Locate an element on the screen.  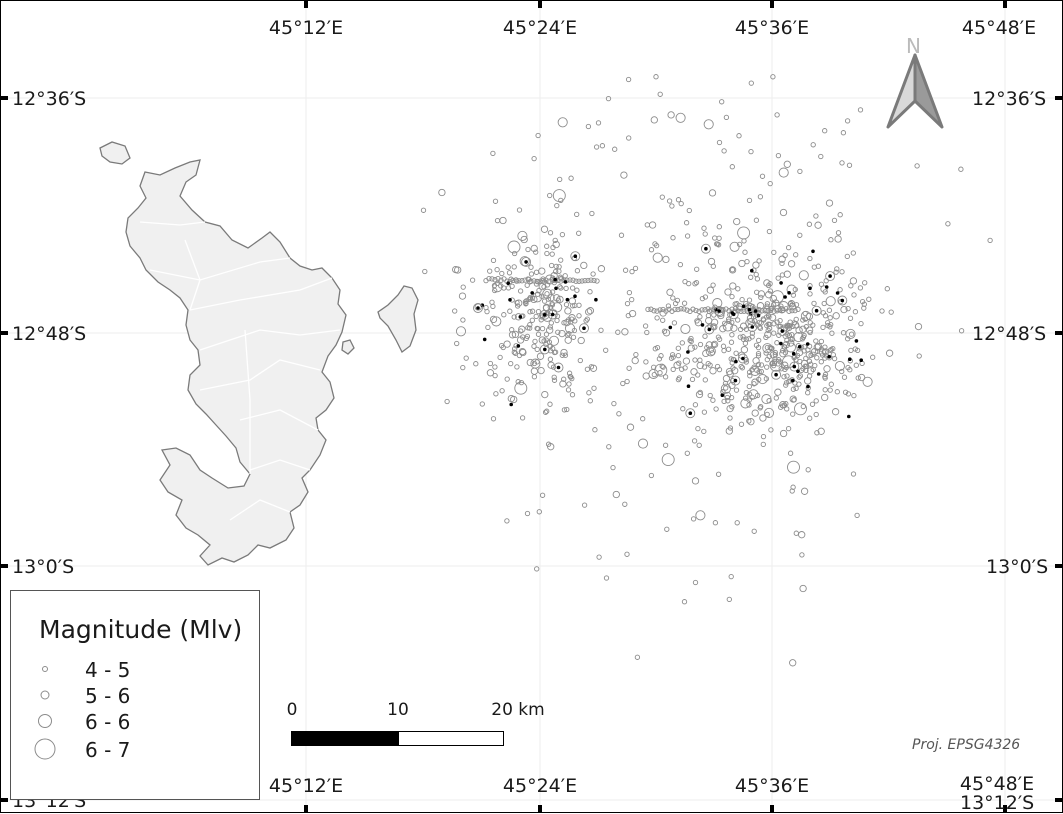
mayotte-grande-terre is located at coordinates (223, 353).